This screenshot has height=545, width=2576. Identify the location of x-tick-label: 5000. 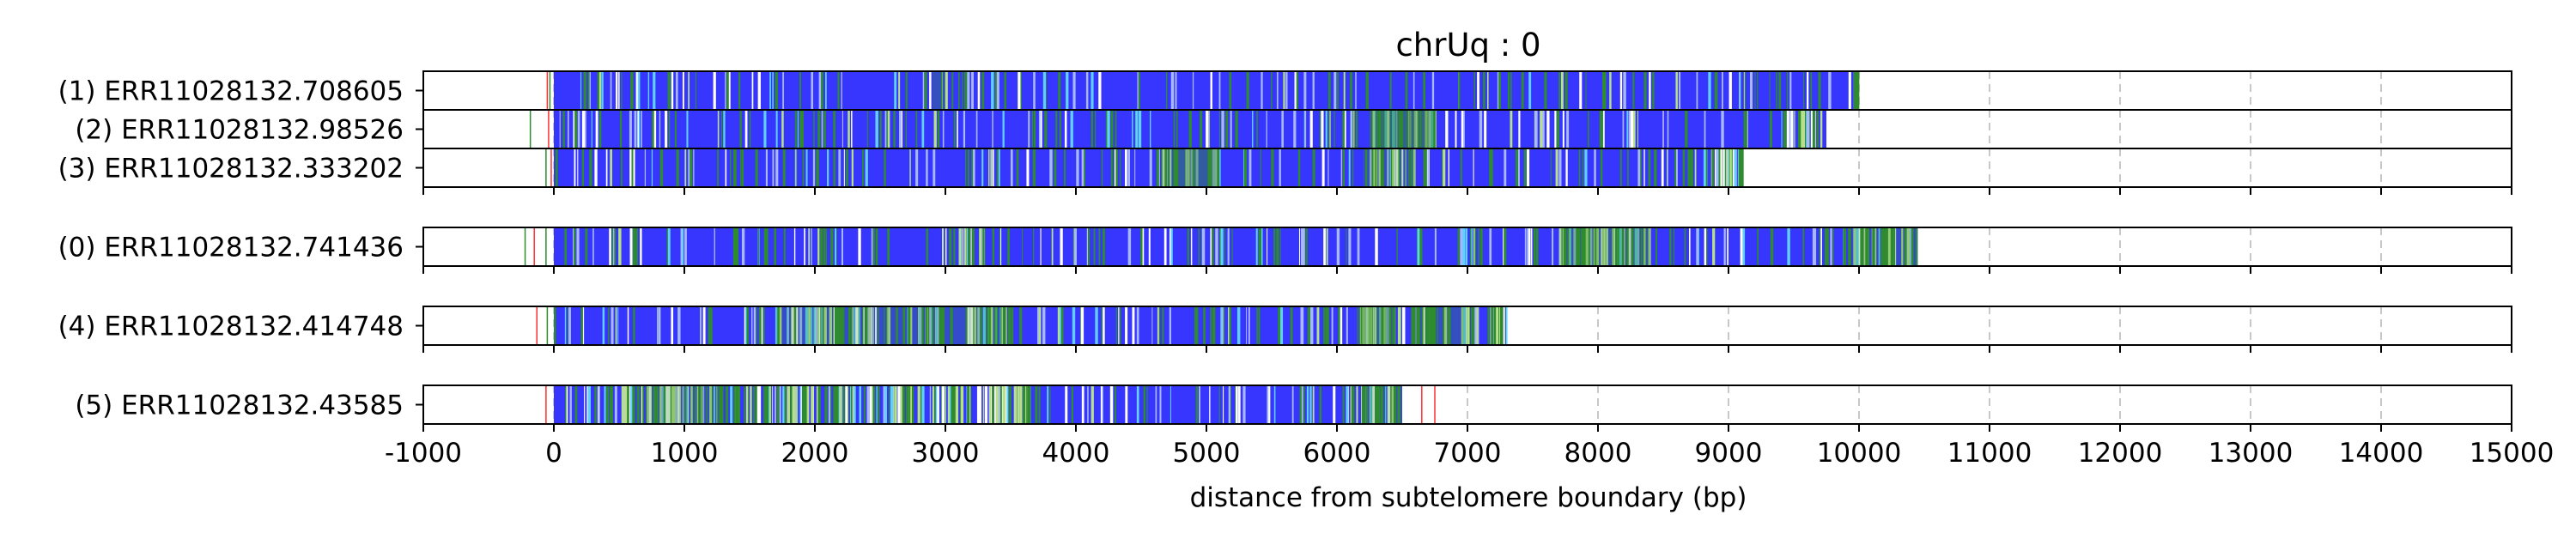
(1207, 453).